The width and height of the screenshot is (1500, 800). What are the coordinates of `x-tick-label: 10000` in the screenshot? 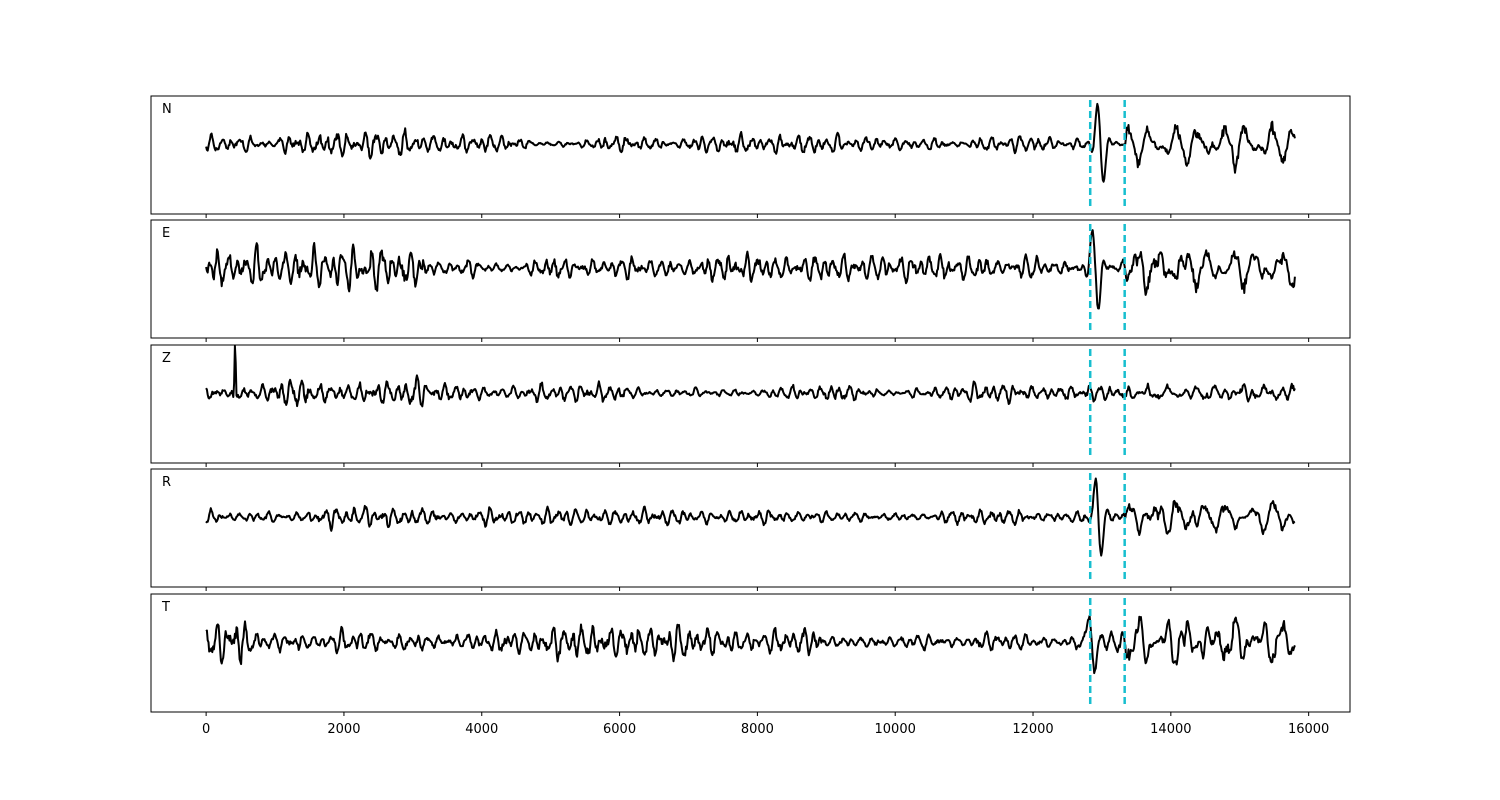 It's located at (895, 729).